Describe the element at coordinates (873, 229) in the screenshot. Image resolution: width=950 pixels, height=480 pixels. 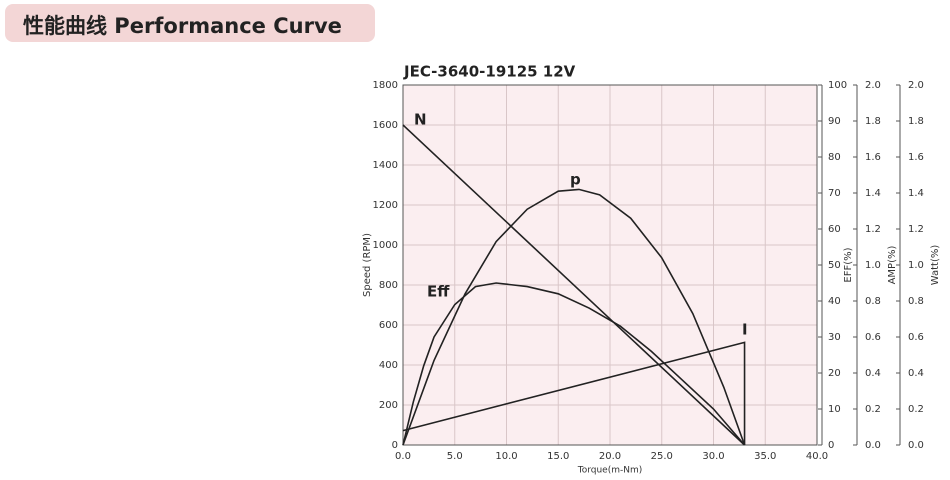
I see `y3-tick-label: 1.2` at that location.